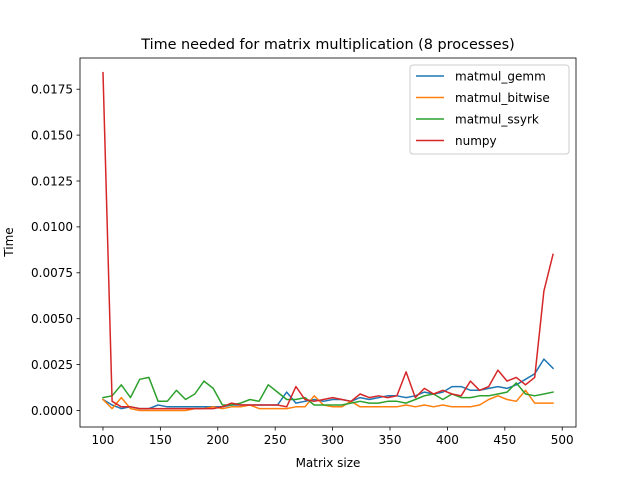 The width and height of the screenshot is (640, 480). I want to click on series-line-matmul-ssyrk, so click(328, 391).